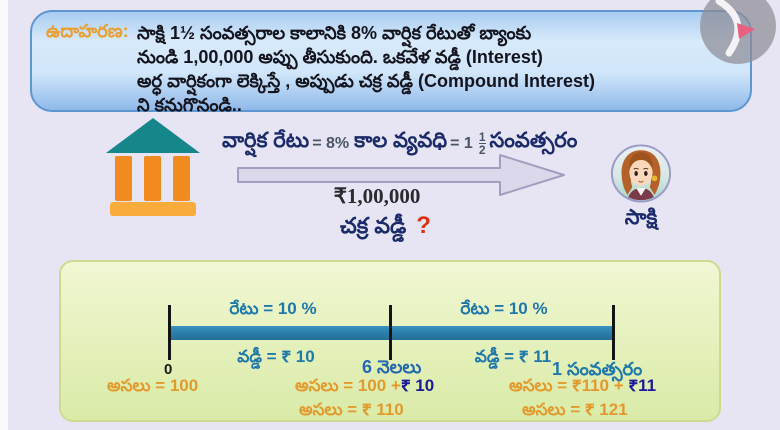 This screenshot has width=780, height=430. What do you see at coordinates (423, 225) in the screenshot?
I see `question-mark: ?` at bounding box center [423, 225].